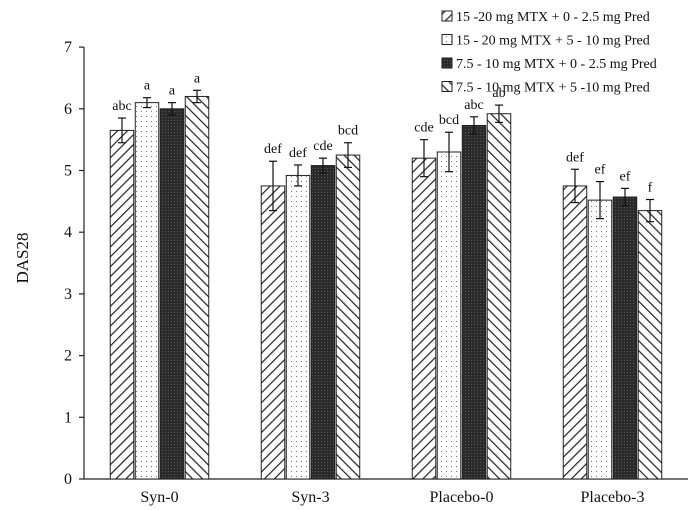  Describe the element at coordinates (68, 109) in the screenshot. I see `y-tick-label: 6` at that location.